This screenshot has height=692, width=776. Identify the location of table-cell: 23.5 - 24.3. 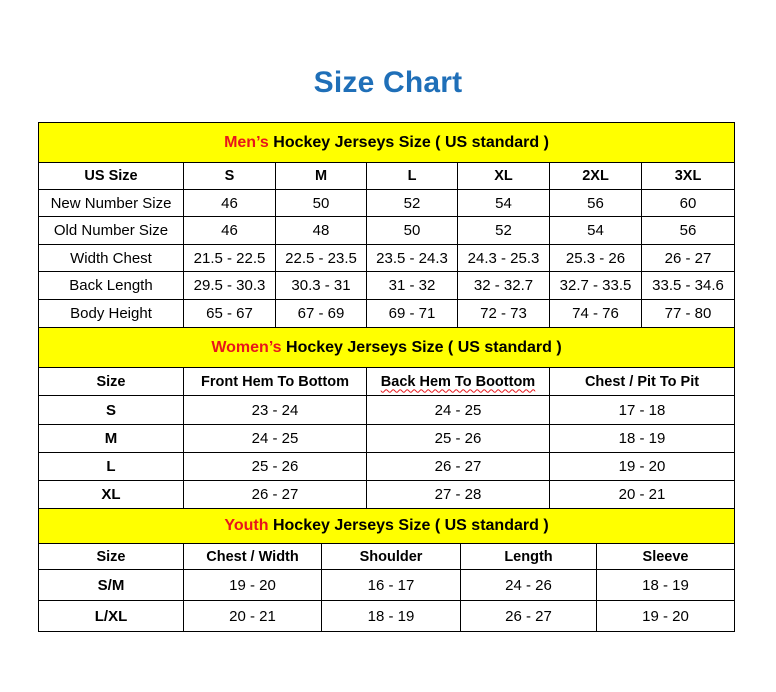
(412, 258).